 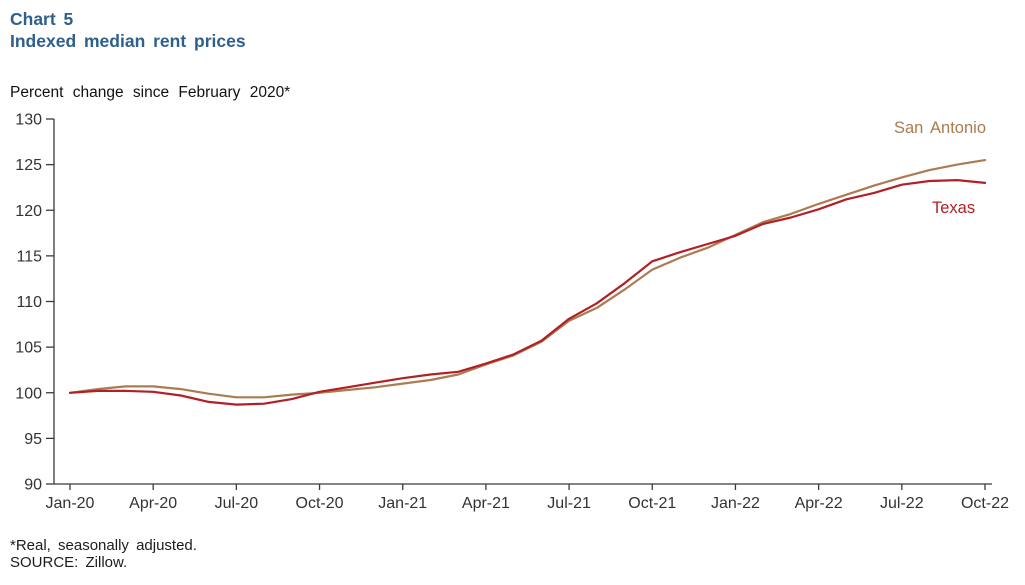 What do you see at coordinates (28, 165) in the screenshot?
I see `y-tick-label: 125` at bounding box center [28, 165].